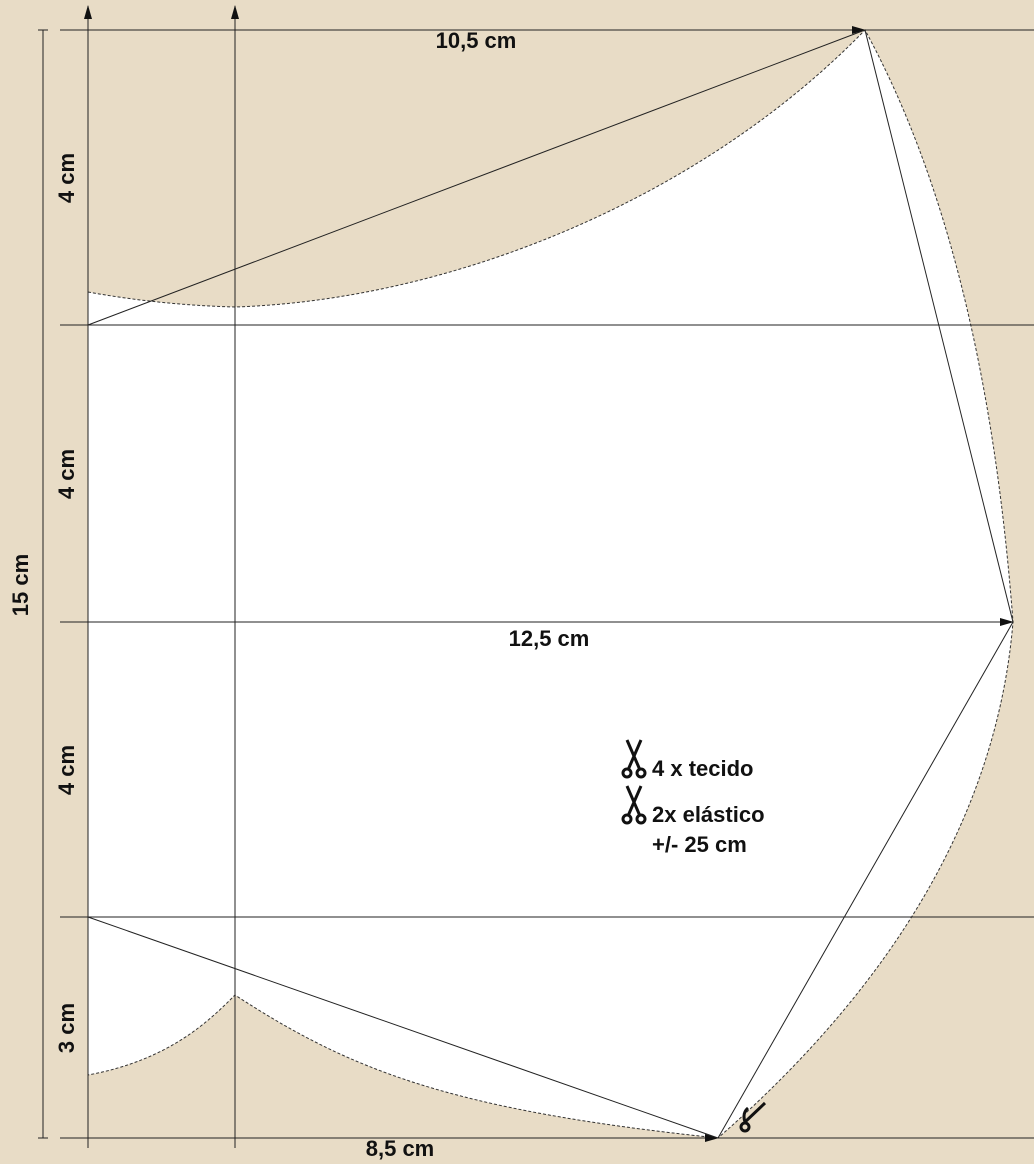 The height and width of the screenshot is (1164, 1034). What do you see at coordinates (702, 768) in the screenshot?
I see `instruction: 4 x tecido` at bounding box center [702, 768].